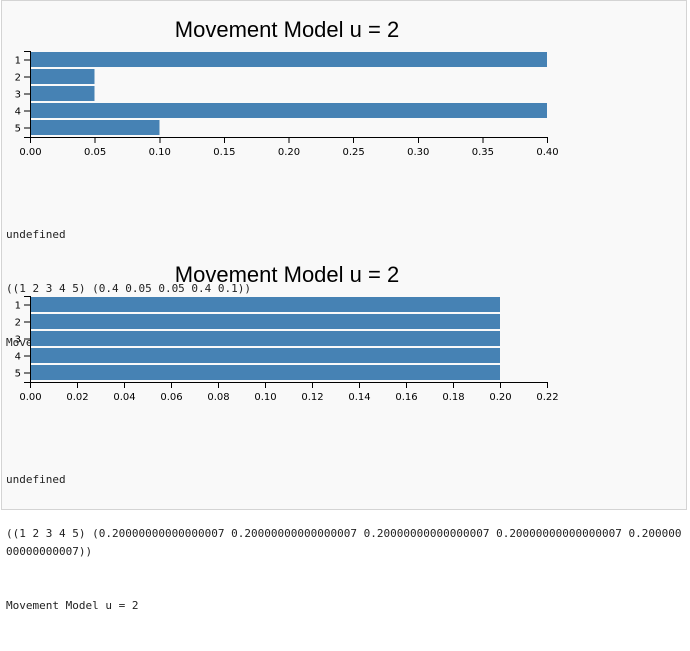 This screenshot has width=690, height=651. What do you see at coordinates (483, 152) in the screenshot?
I see `x-tick-label: 0.35` at bounding box center [483, 152].